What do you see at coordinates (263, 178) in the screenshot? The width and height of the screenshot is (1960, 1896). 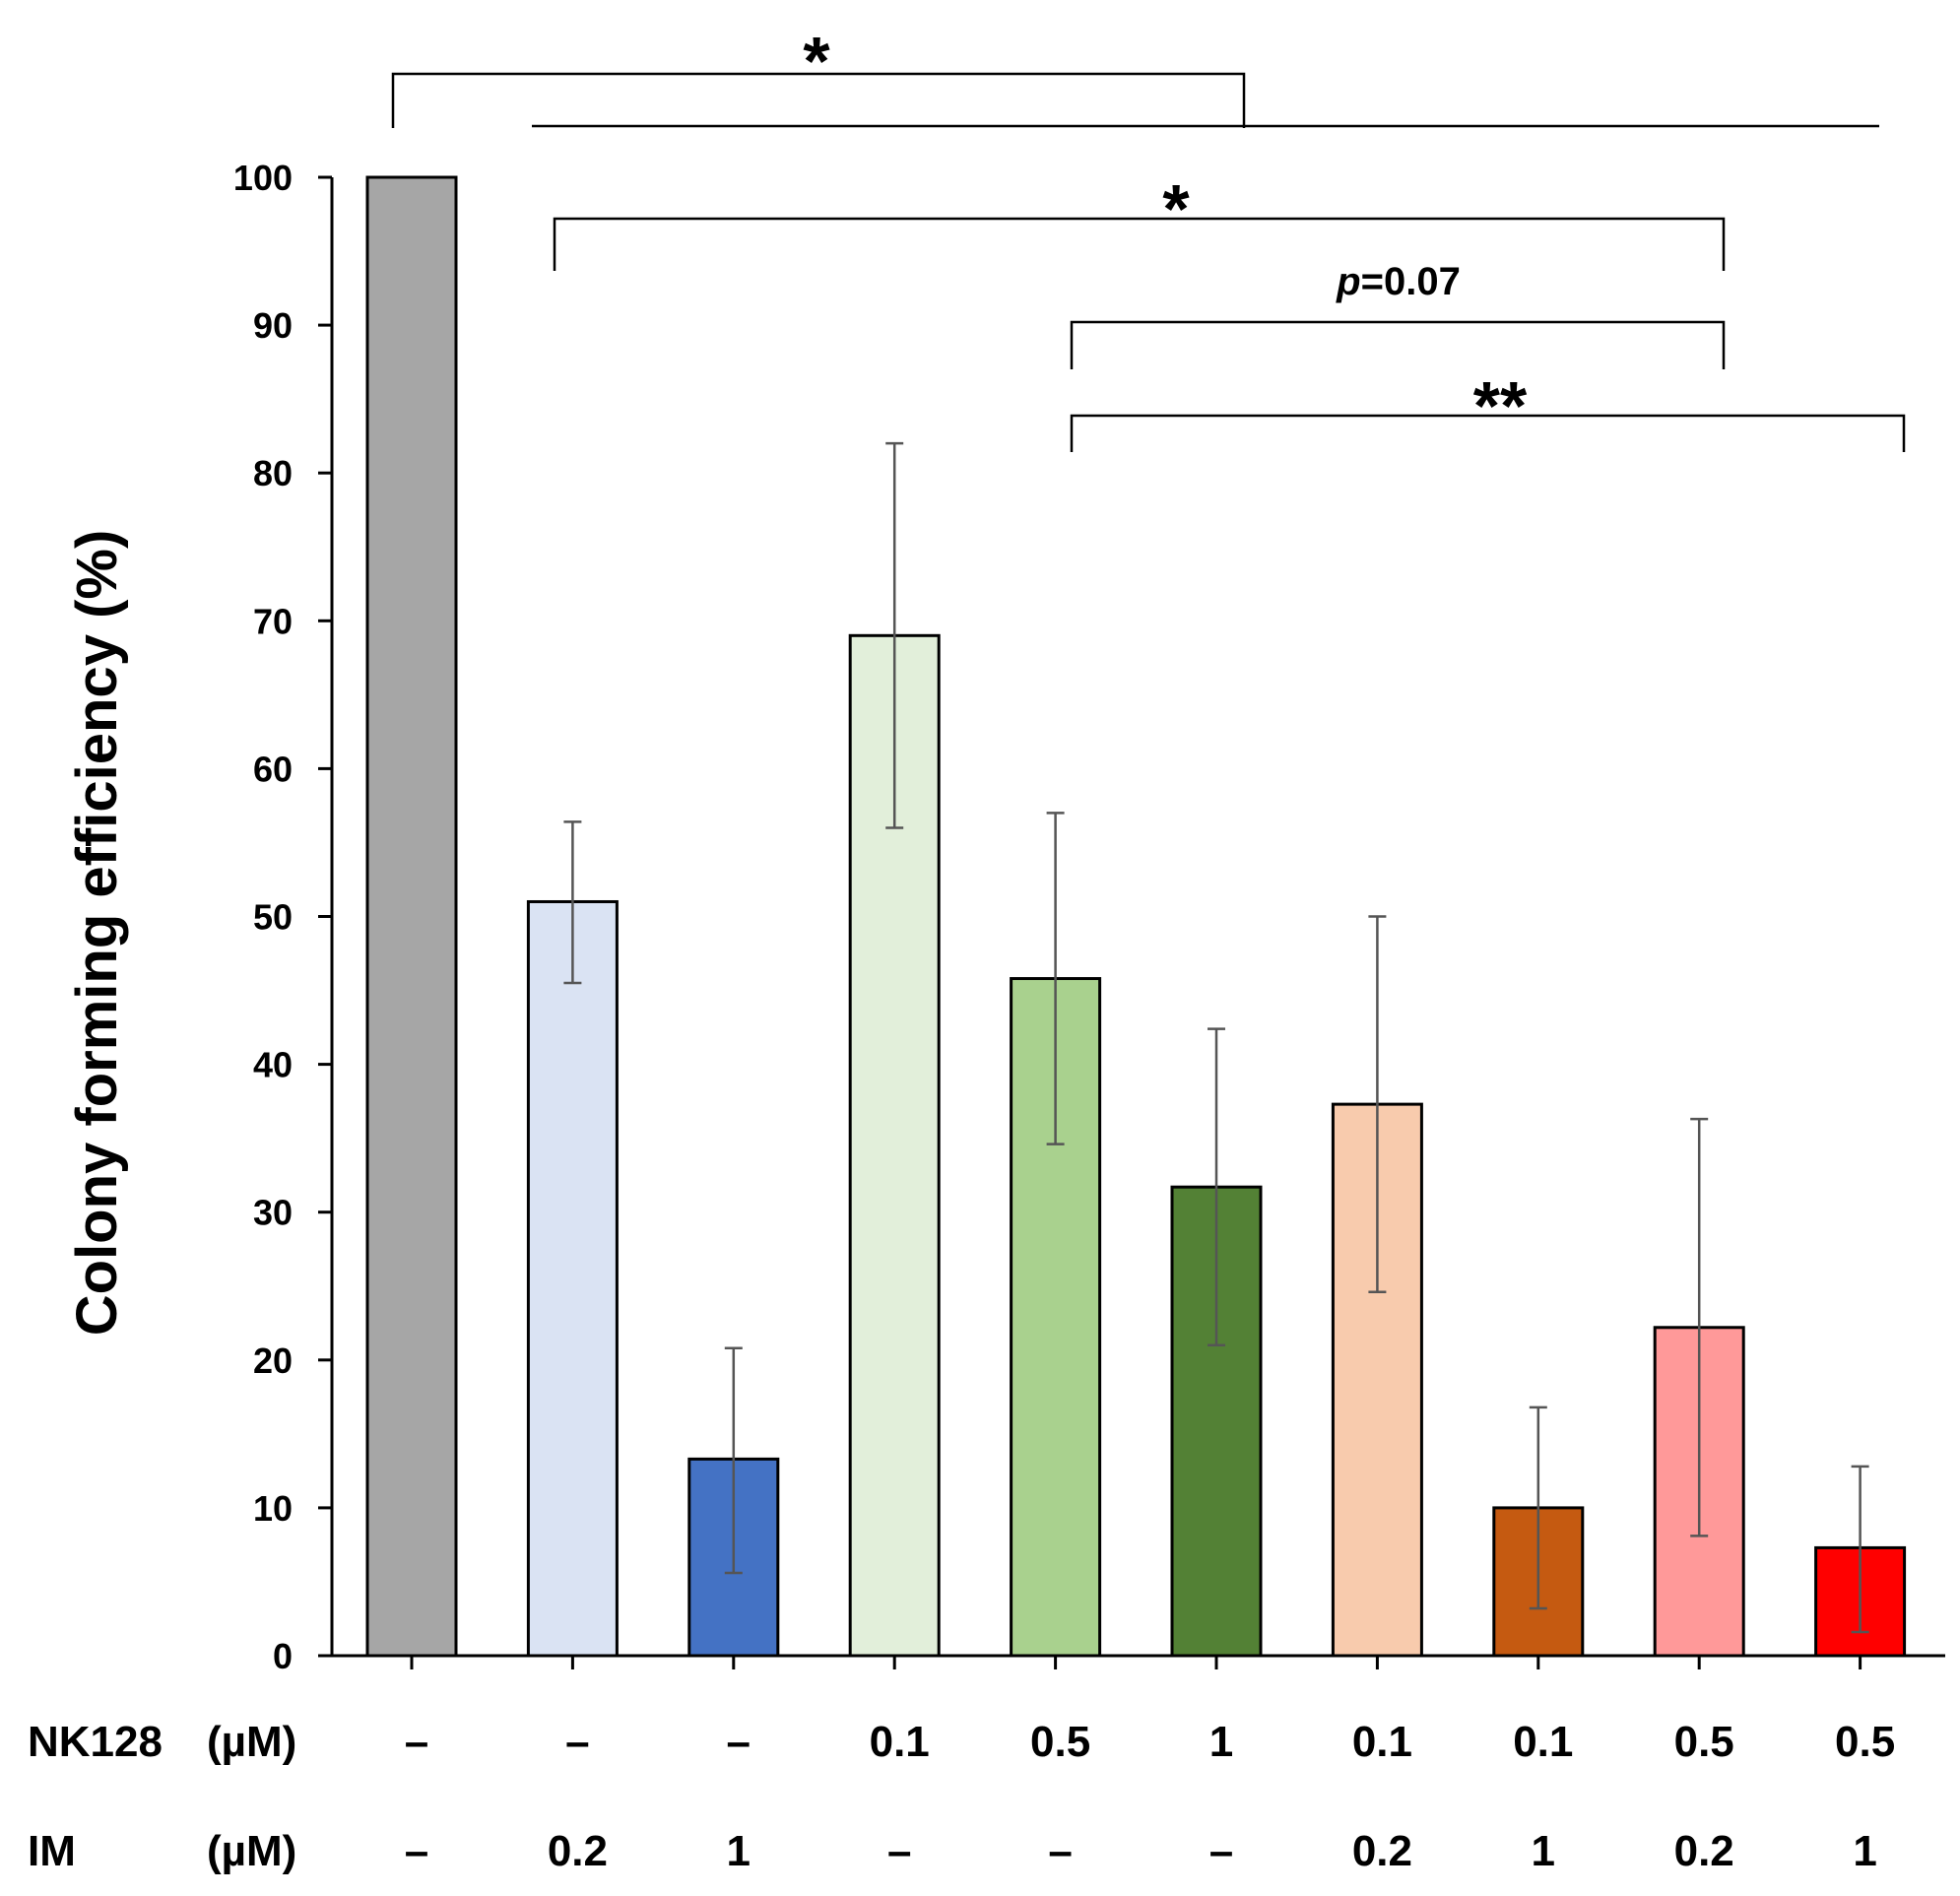 I see `y-tick-label: 100` at bounding box center [263, 178].